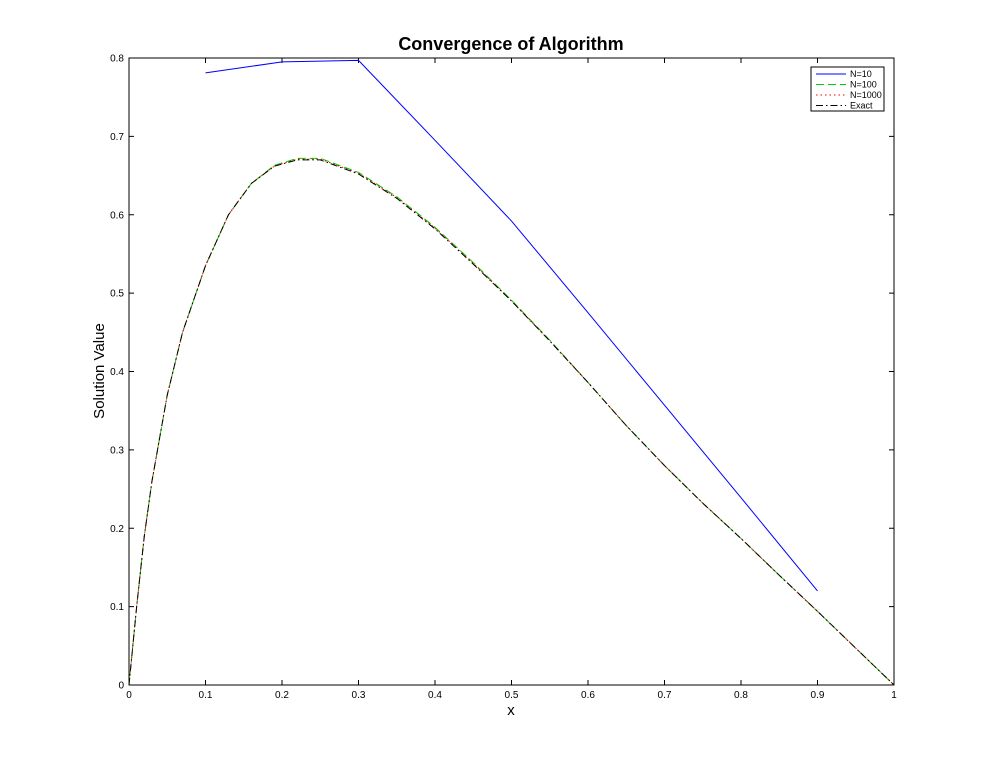 This screenshot has width=989, height=770. Describe the element at coordinates (588, 695) in the screenshot. I see `x-tick-label: 0.6` at that location.